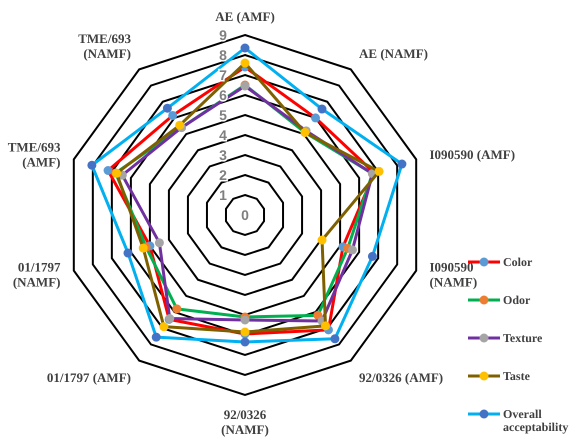 The width and height of the screenshot is (578, 444). Describe the element at coordinates (223, 55) in the screenshot. I see `y-tick-label: 8` at that location.